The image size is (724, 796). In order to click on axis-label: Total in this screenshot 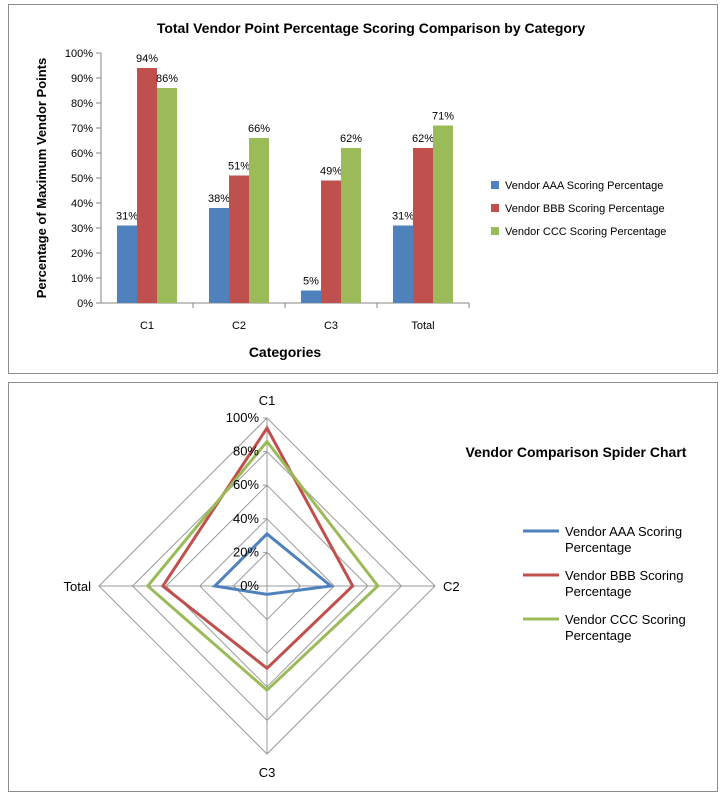, I will do `click(78, 586)`.